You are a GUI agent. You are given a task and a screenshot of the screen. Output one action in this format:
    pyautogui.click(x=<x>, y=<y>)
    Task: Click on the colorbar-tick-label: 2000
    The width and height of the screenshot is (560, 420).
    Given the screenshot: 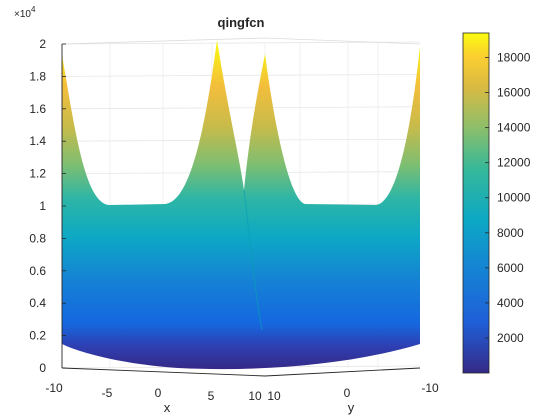 What is the action you would take?
    pyautogui.click(x=510, y=338)
    